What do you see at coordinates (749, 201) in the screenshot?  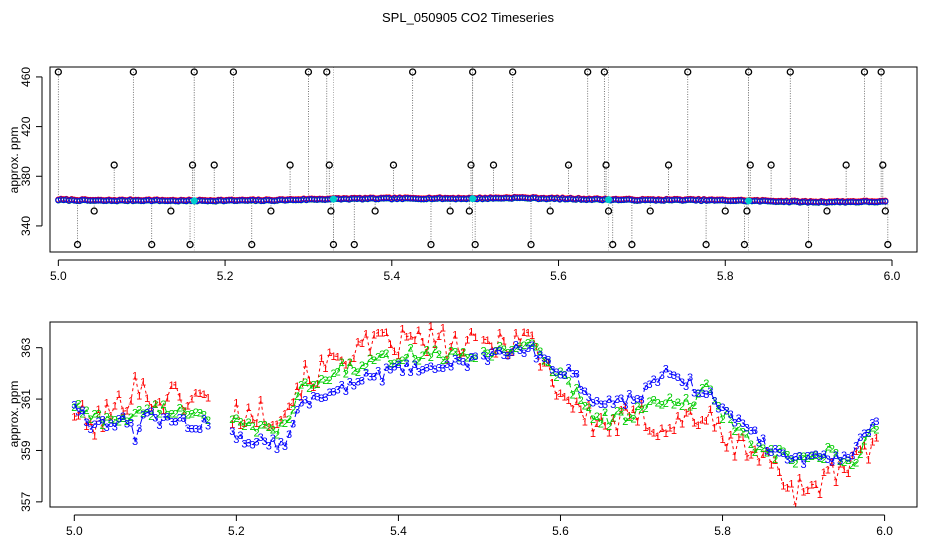 I see `top-highlight-point` at bounding box center [749, 201].